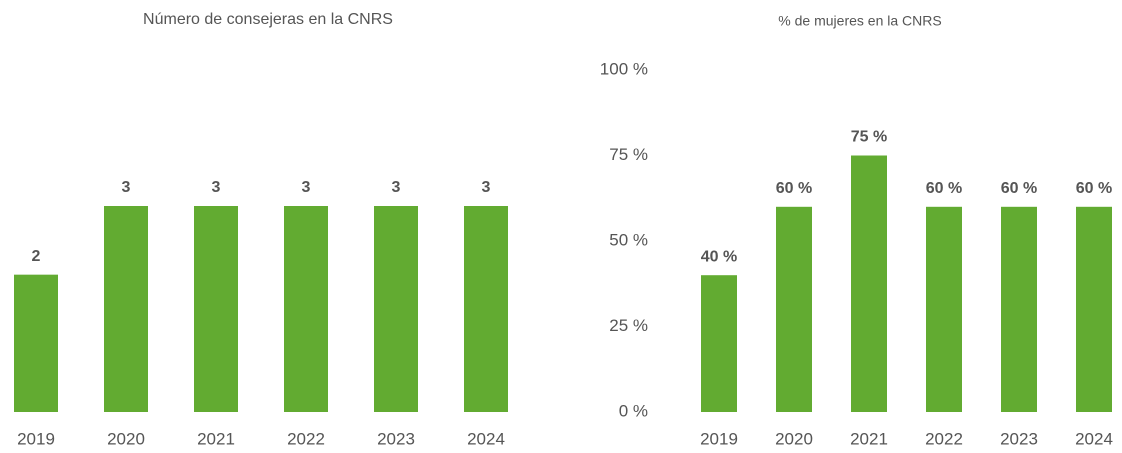 The height and width of the screenshot is (453, 1122). What do you see at coordinates (633, 410) in the screenshot?
I see `y-tick-label: 0 %` at bounding box center [633, 410].